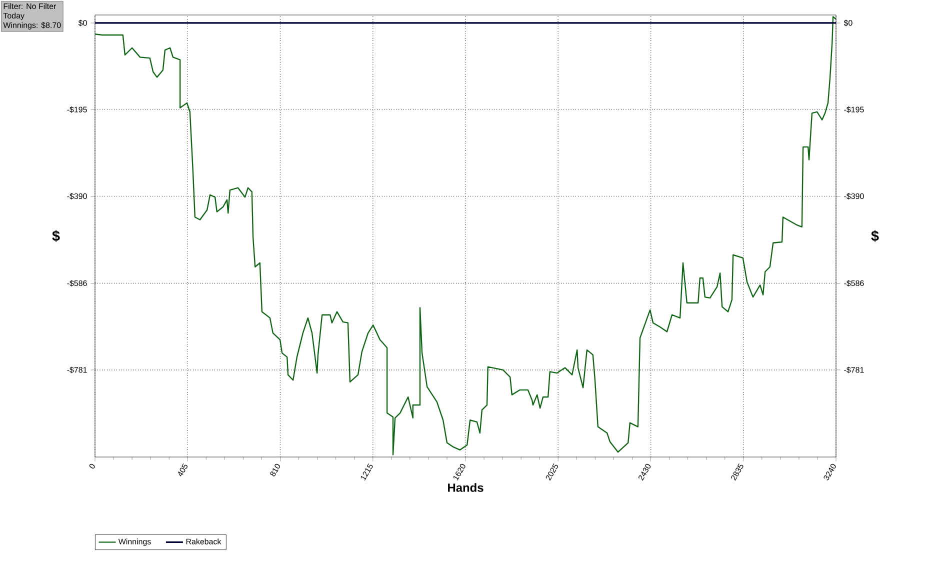 The image size is (931, 568). Describe the element at coordinates (466, 487) in the screenshot. I see `x-axis-title: Hands` at that location.